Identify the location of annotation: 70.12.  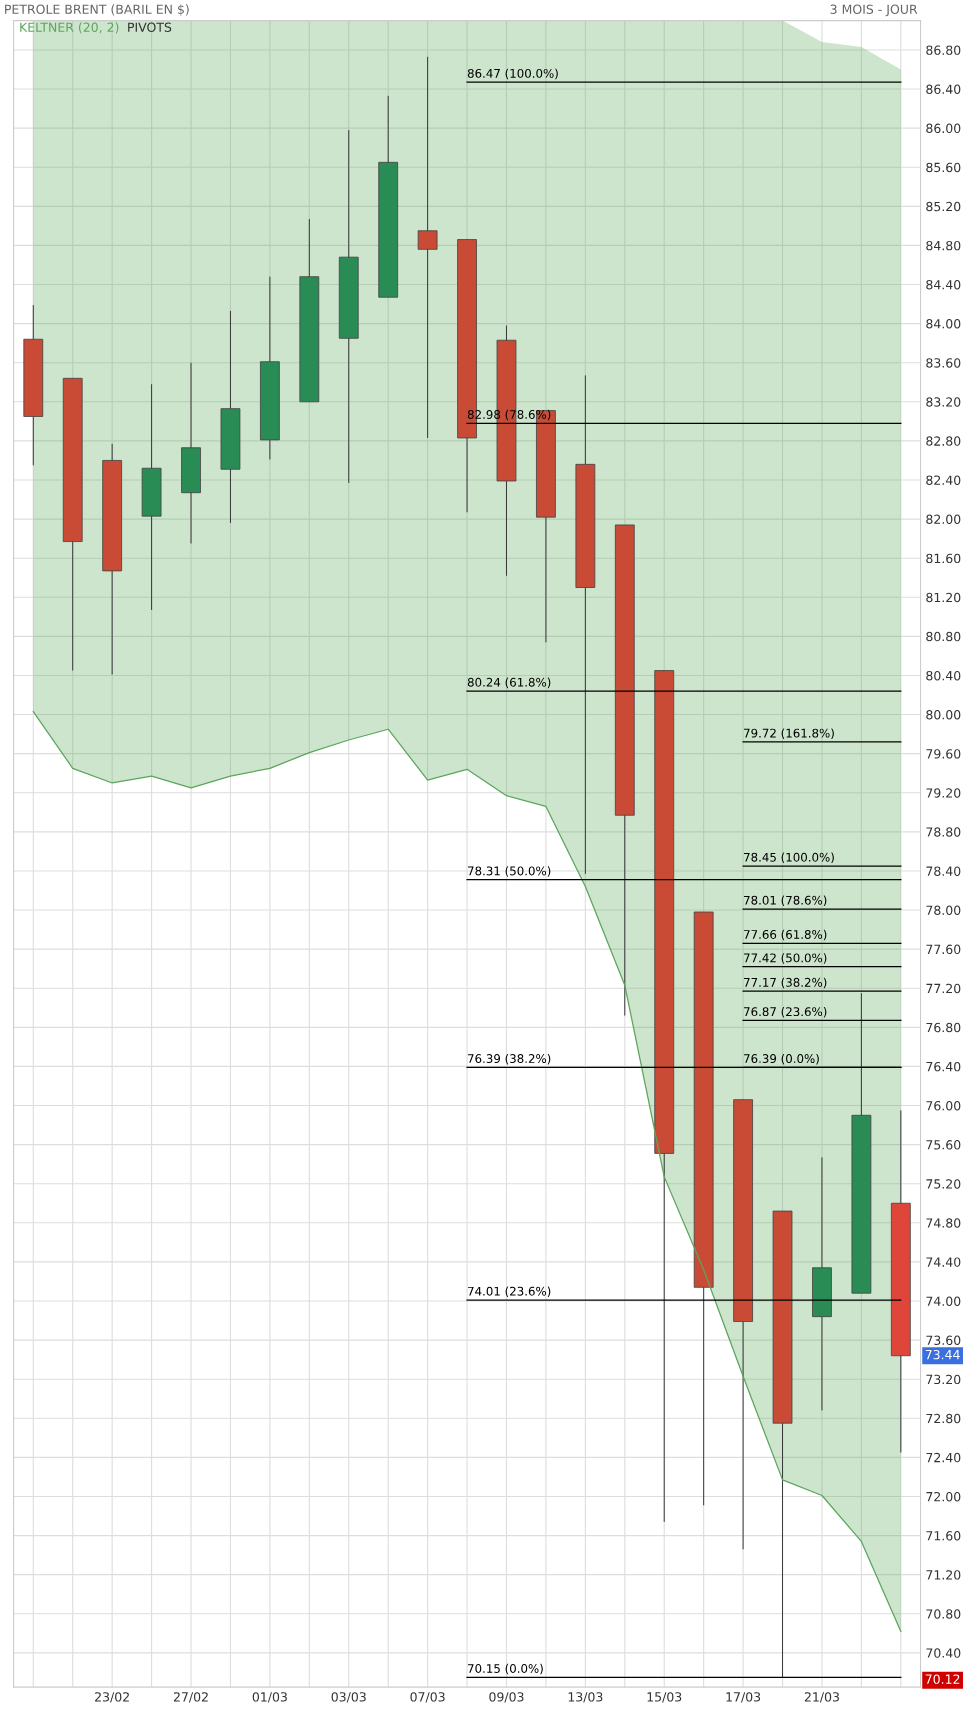
(942, 1679).